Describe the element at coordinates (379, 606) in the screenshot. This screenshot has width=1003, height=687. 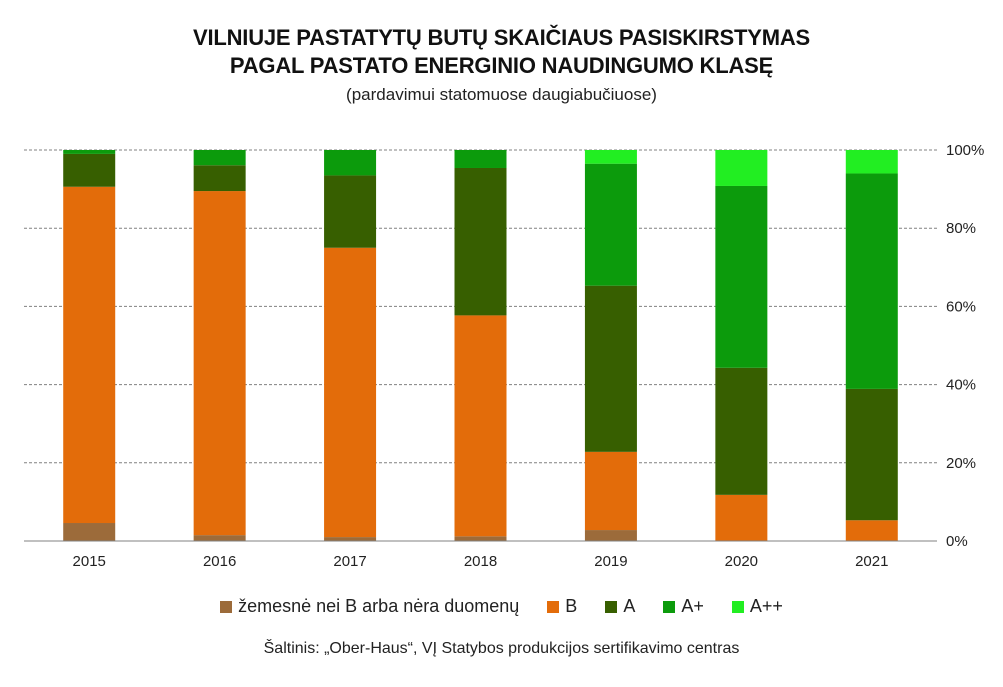
I see `legend-label: žemesnė nei B arba nėra duomenų` at that location.